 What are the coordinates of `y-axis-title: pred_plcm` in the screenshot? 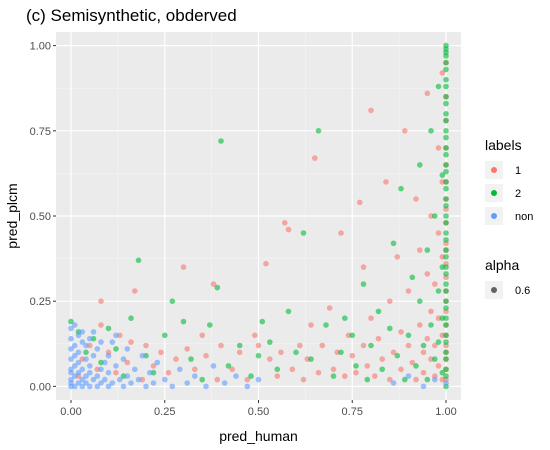 It's located at (12, 215).